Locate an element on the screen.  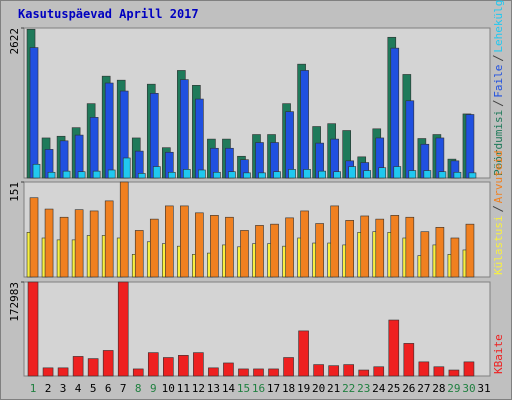
y-tick-label: 172983 is located at coordinates (14, 302).